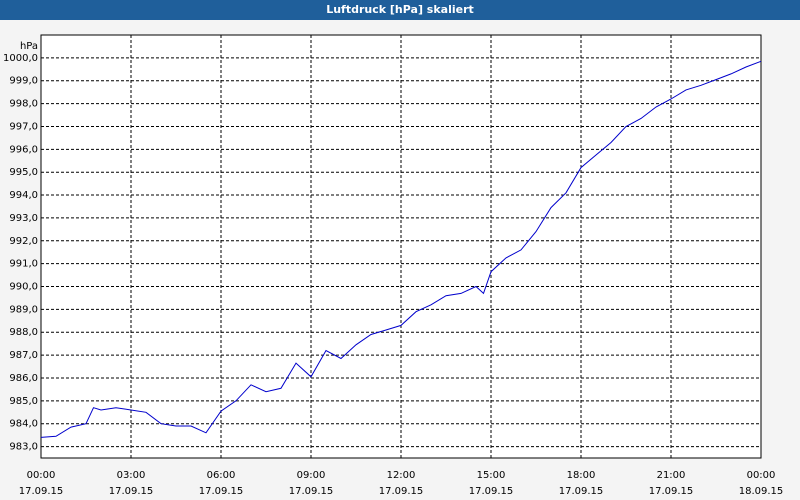  What do you see at coordinates (23, 172) in the screenshot?
I see `y-tick-label: 995,0` at bounding box center [23, 172].